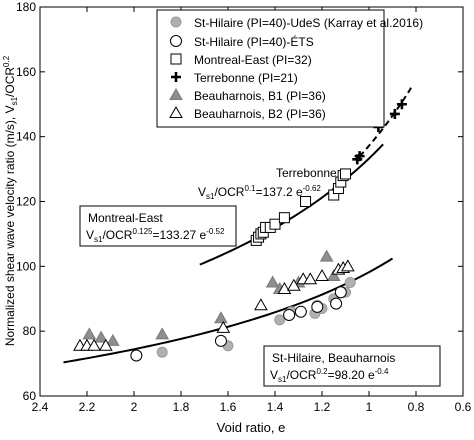 This screenshot has width=474, height=440. I want to click on x-tick-label: 1, so click(369, 407).